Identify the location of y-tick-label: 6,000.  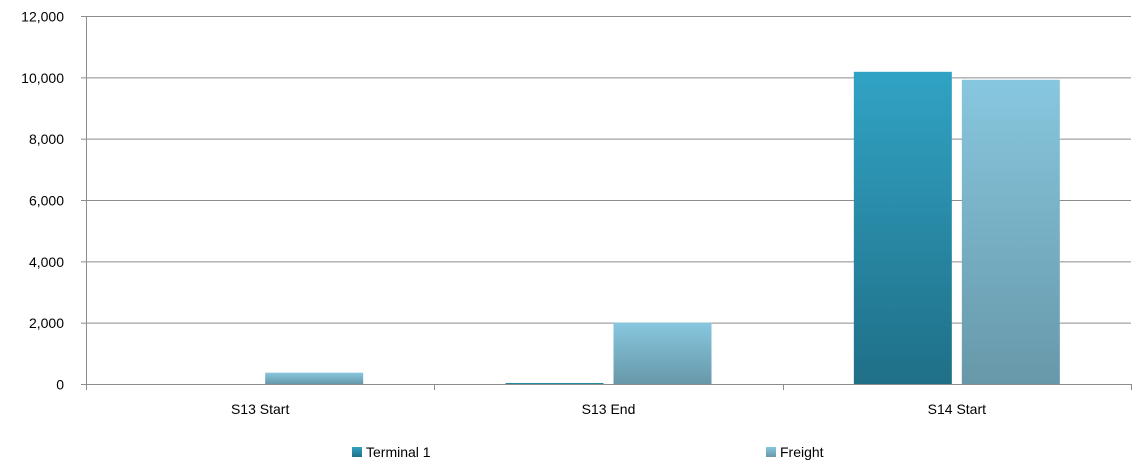
(46, 201).